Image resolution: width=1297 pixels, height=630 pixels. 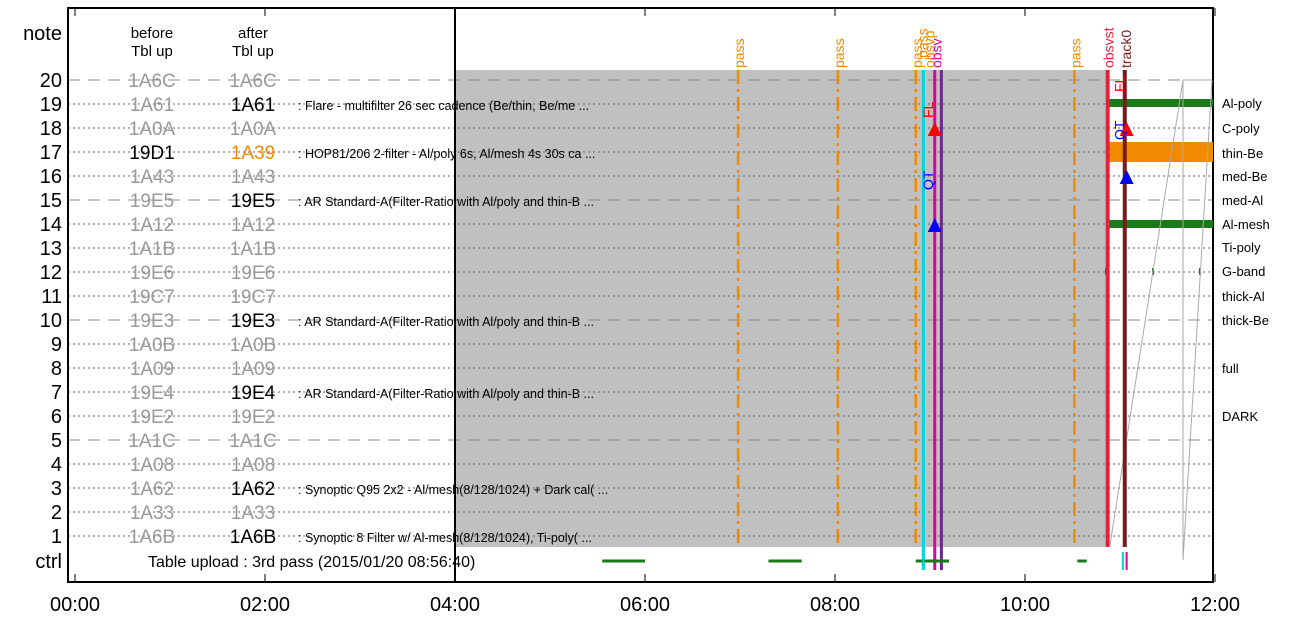 I want to click on filter-label: Al-poly, so click(x=1242, y=103).